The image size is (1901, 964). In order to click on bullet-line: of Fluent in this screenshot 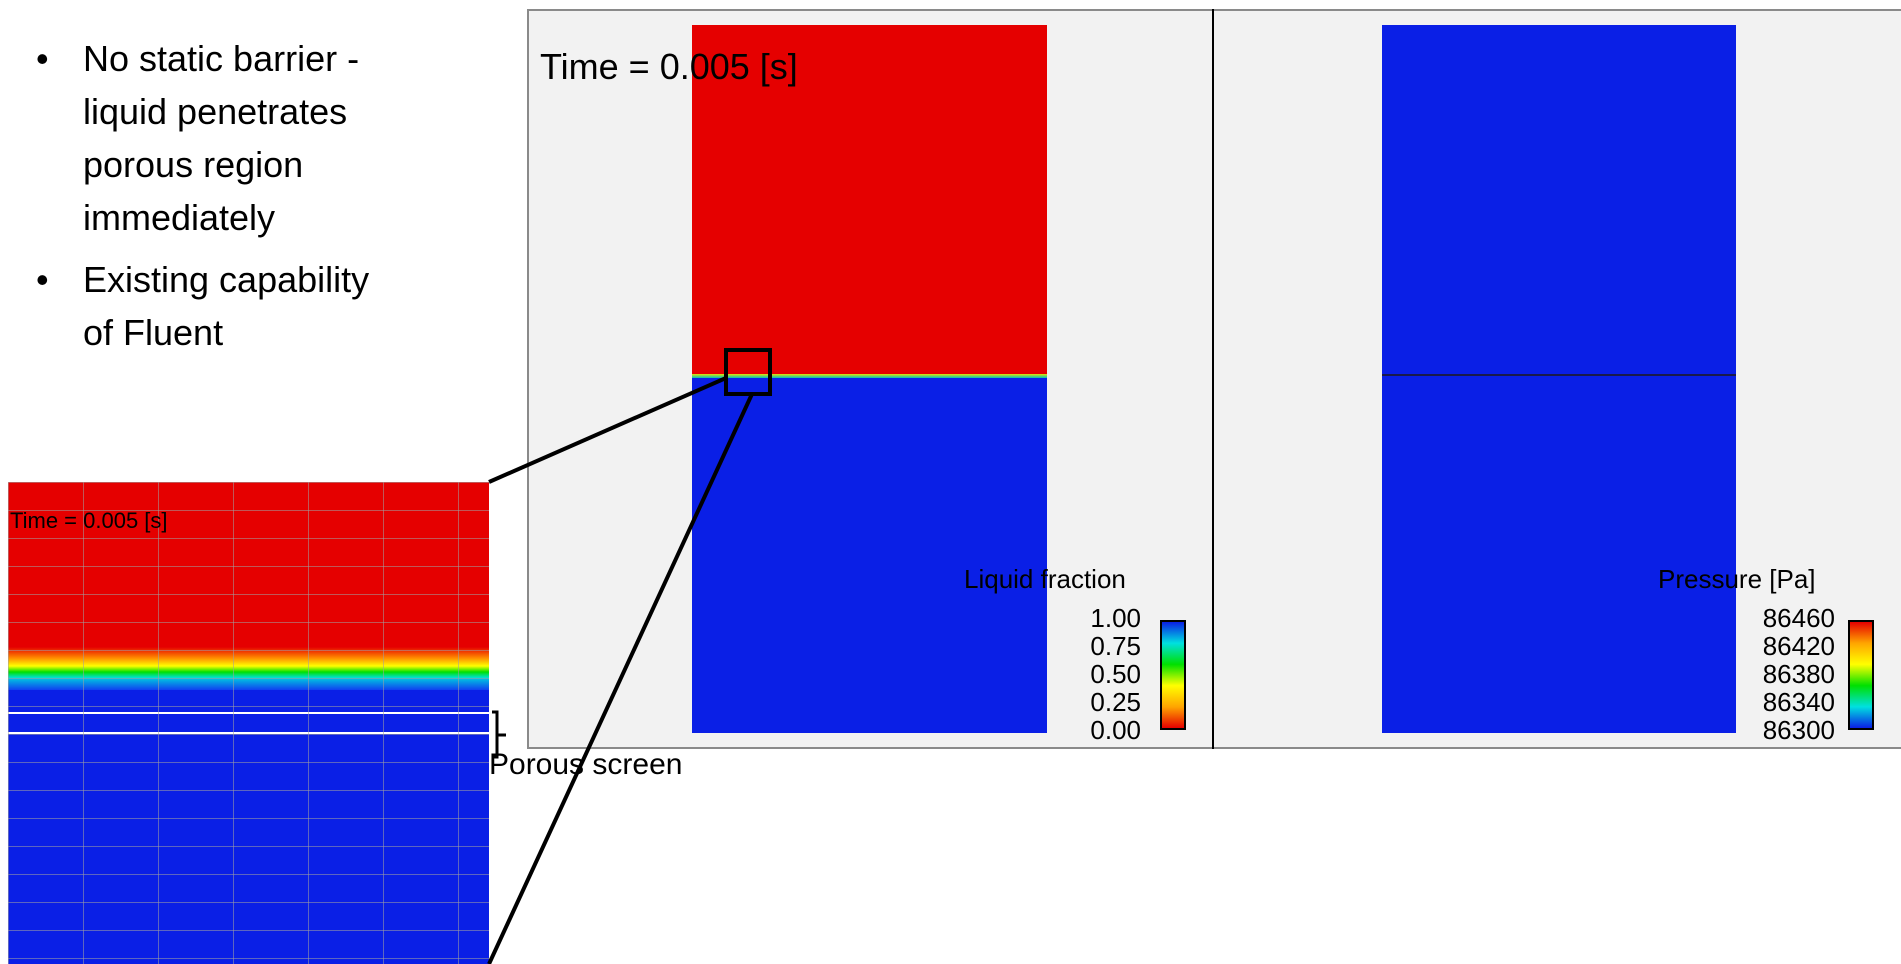, I will do `click(153, 332)`.